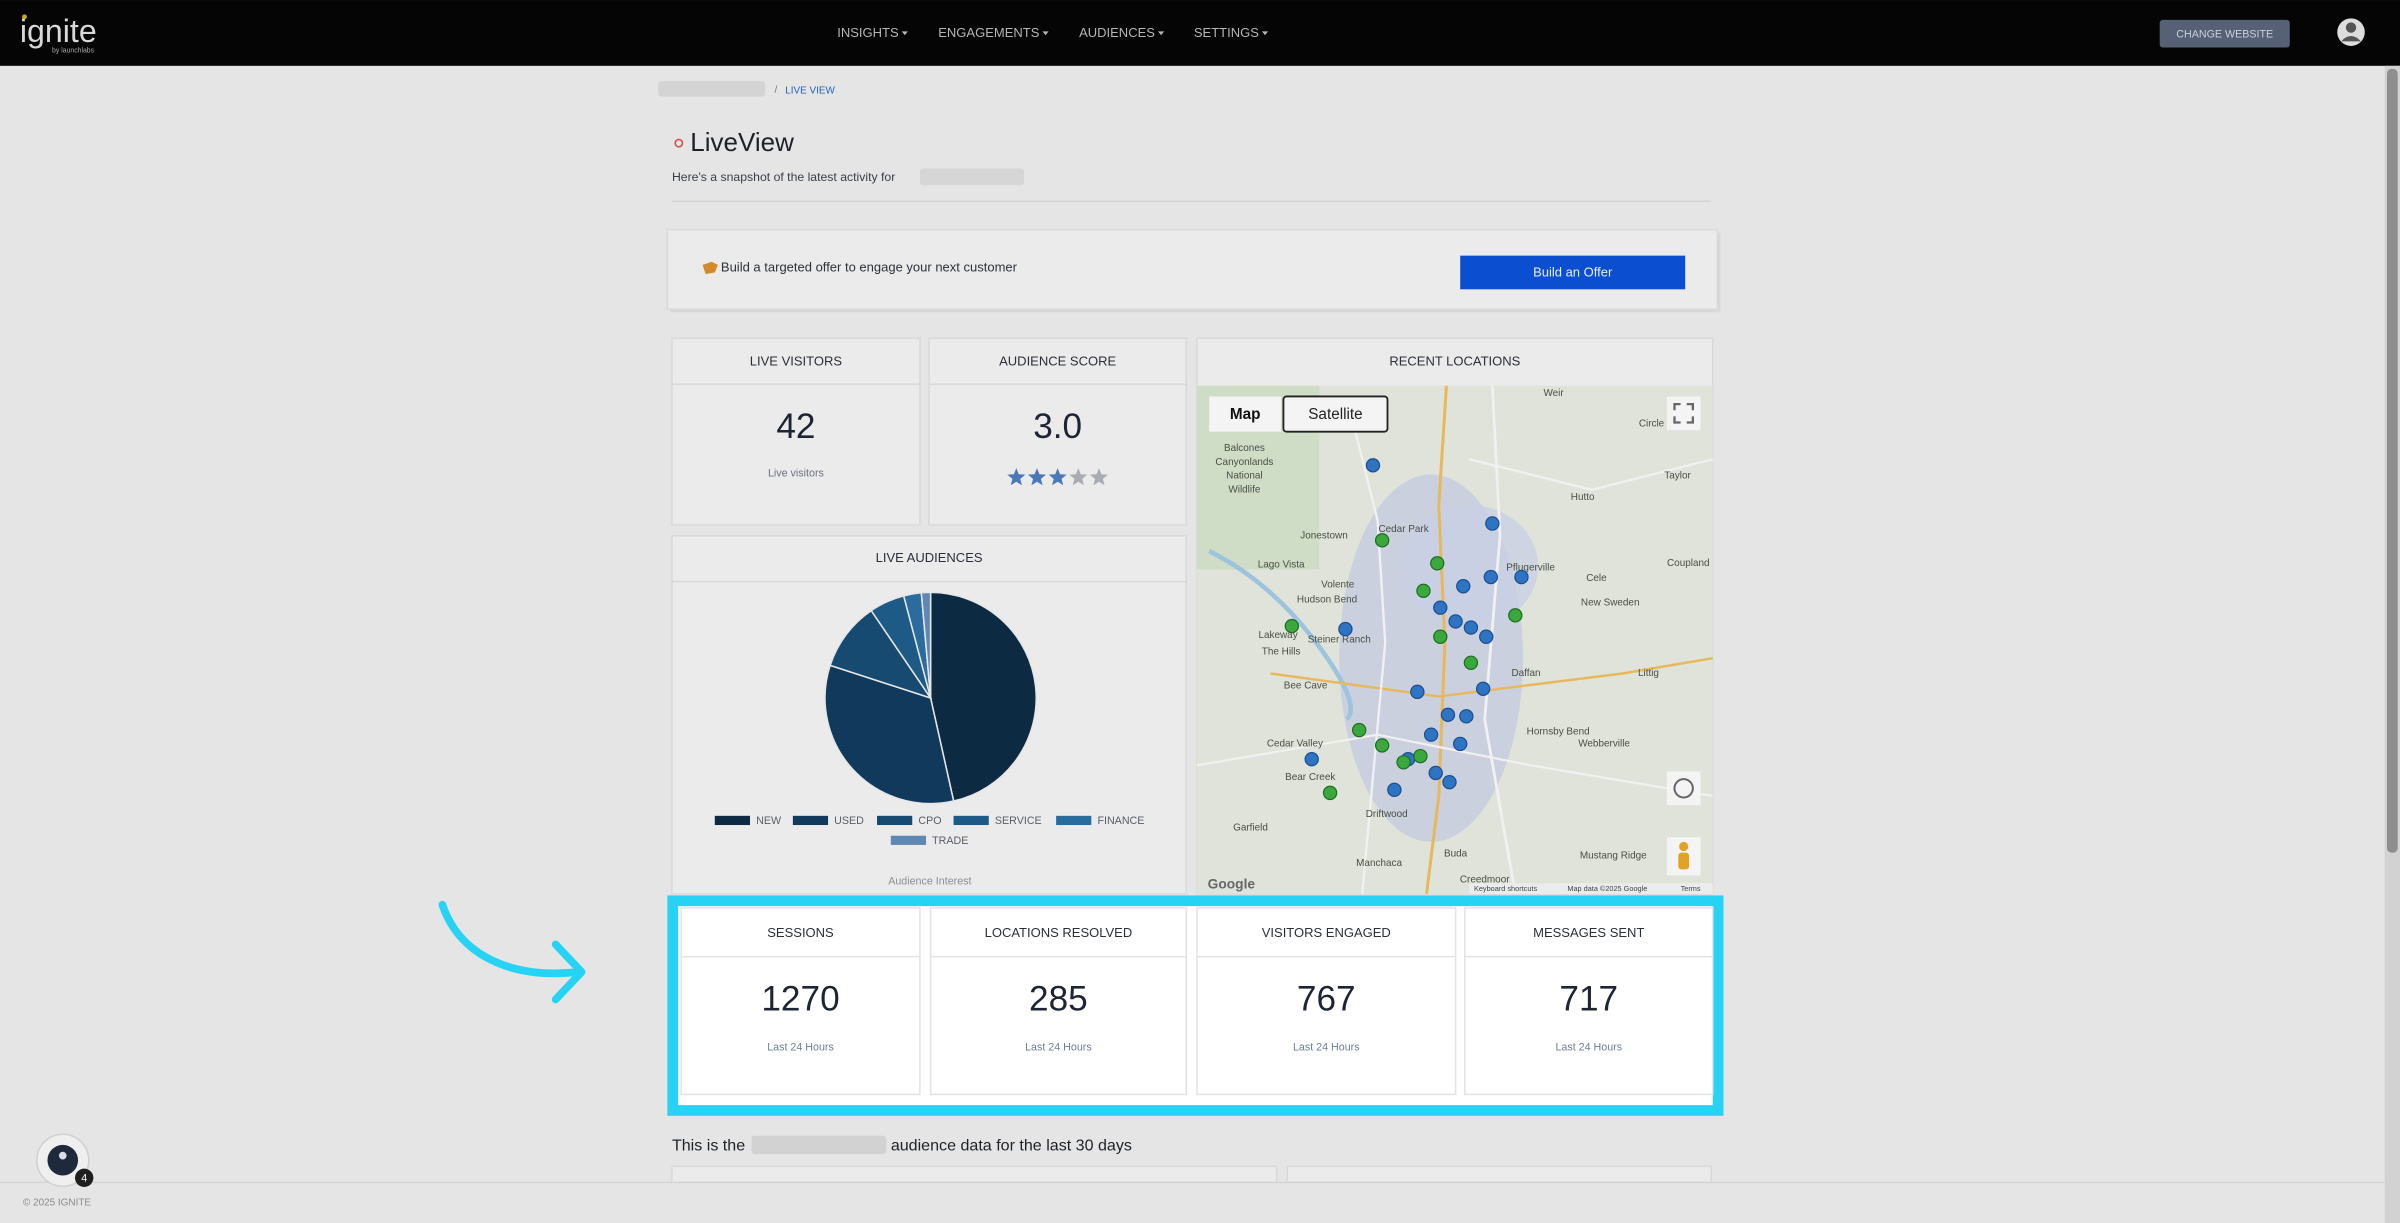  Describe the element at coordinates (1057, 360) in the screenshot. I see `card-title: AUDIENCE SCORE` at that location.